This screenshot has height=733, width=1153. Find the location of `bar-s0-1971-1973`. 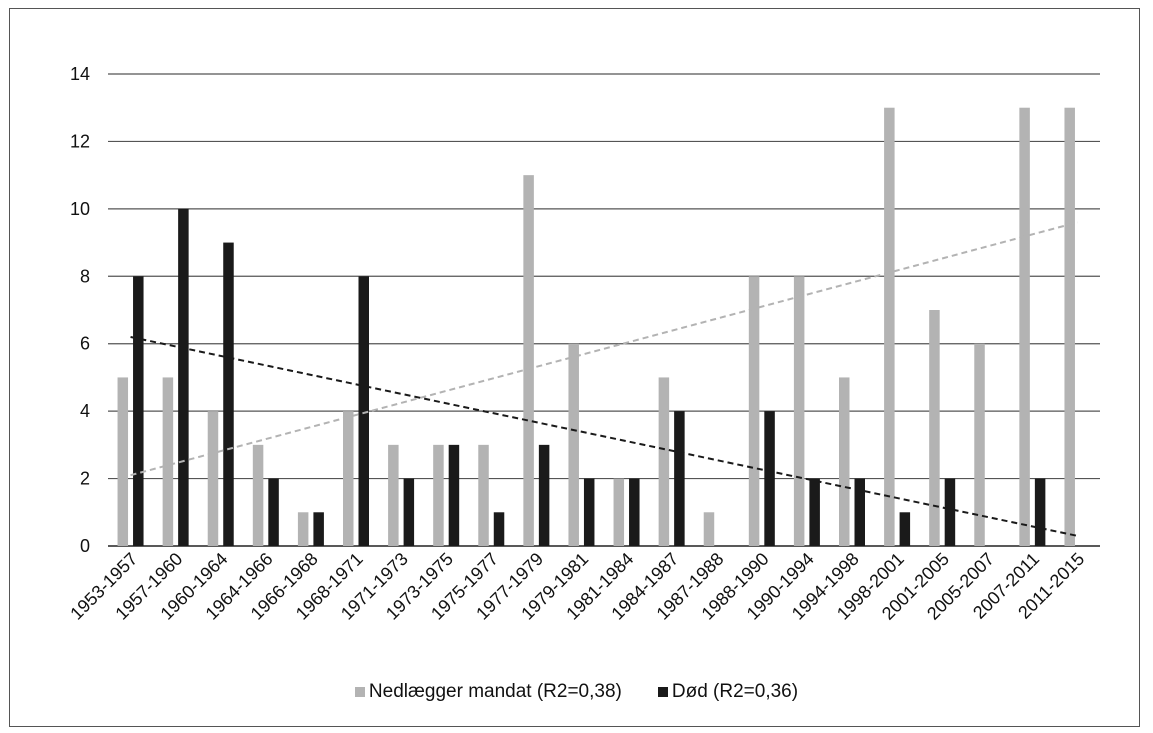

bar-s0-1971-1973 is located at coordinates (393, 495).